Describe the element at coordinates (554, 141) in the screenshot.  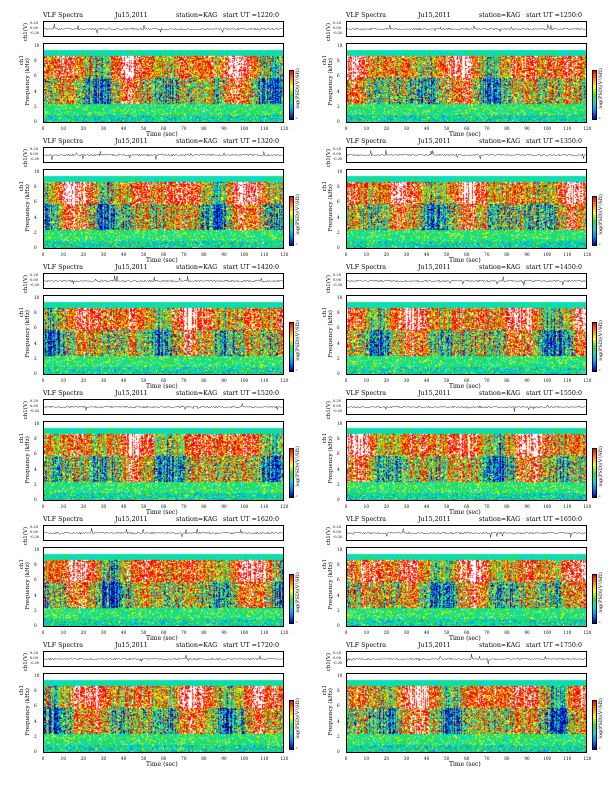
I see `panel-start-time: start UT =1350:0` at that location.